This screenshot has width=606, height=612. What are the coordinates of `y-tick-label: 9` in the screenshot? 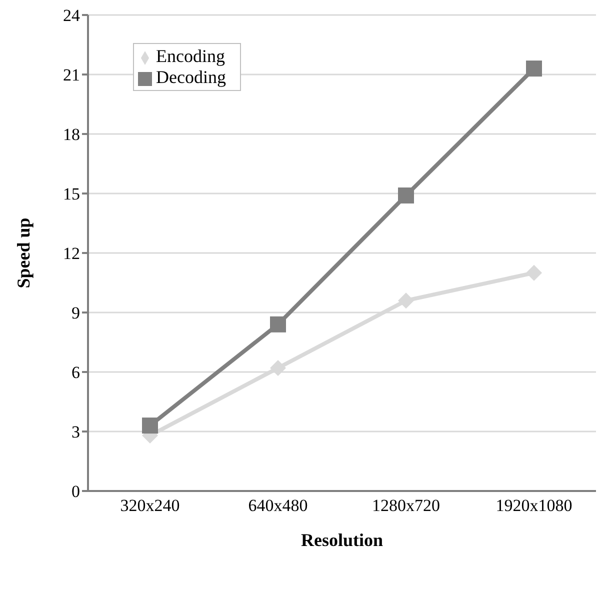 It's located at (76, 313).